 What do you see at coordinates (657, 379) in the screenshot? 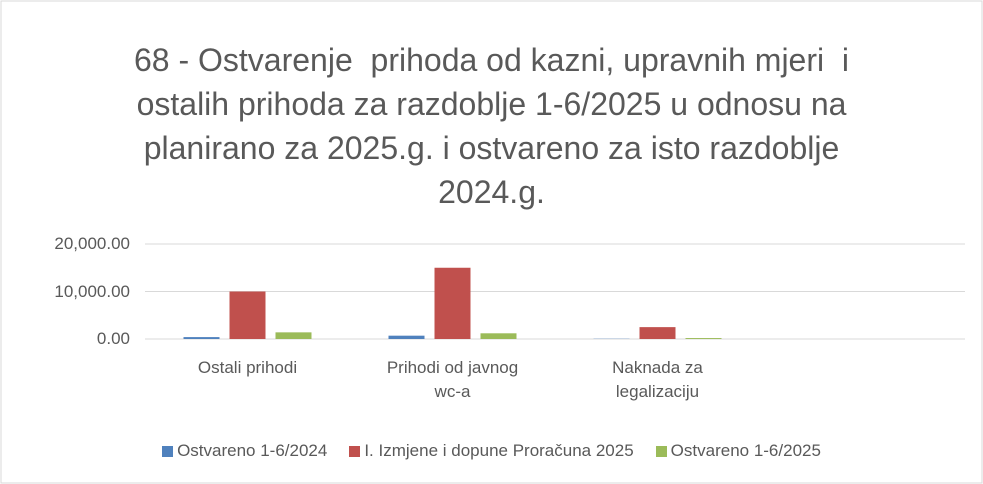
I see `x-tick-label: Naknada za legalizaciju` at bounding box center [657, 379].